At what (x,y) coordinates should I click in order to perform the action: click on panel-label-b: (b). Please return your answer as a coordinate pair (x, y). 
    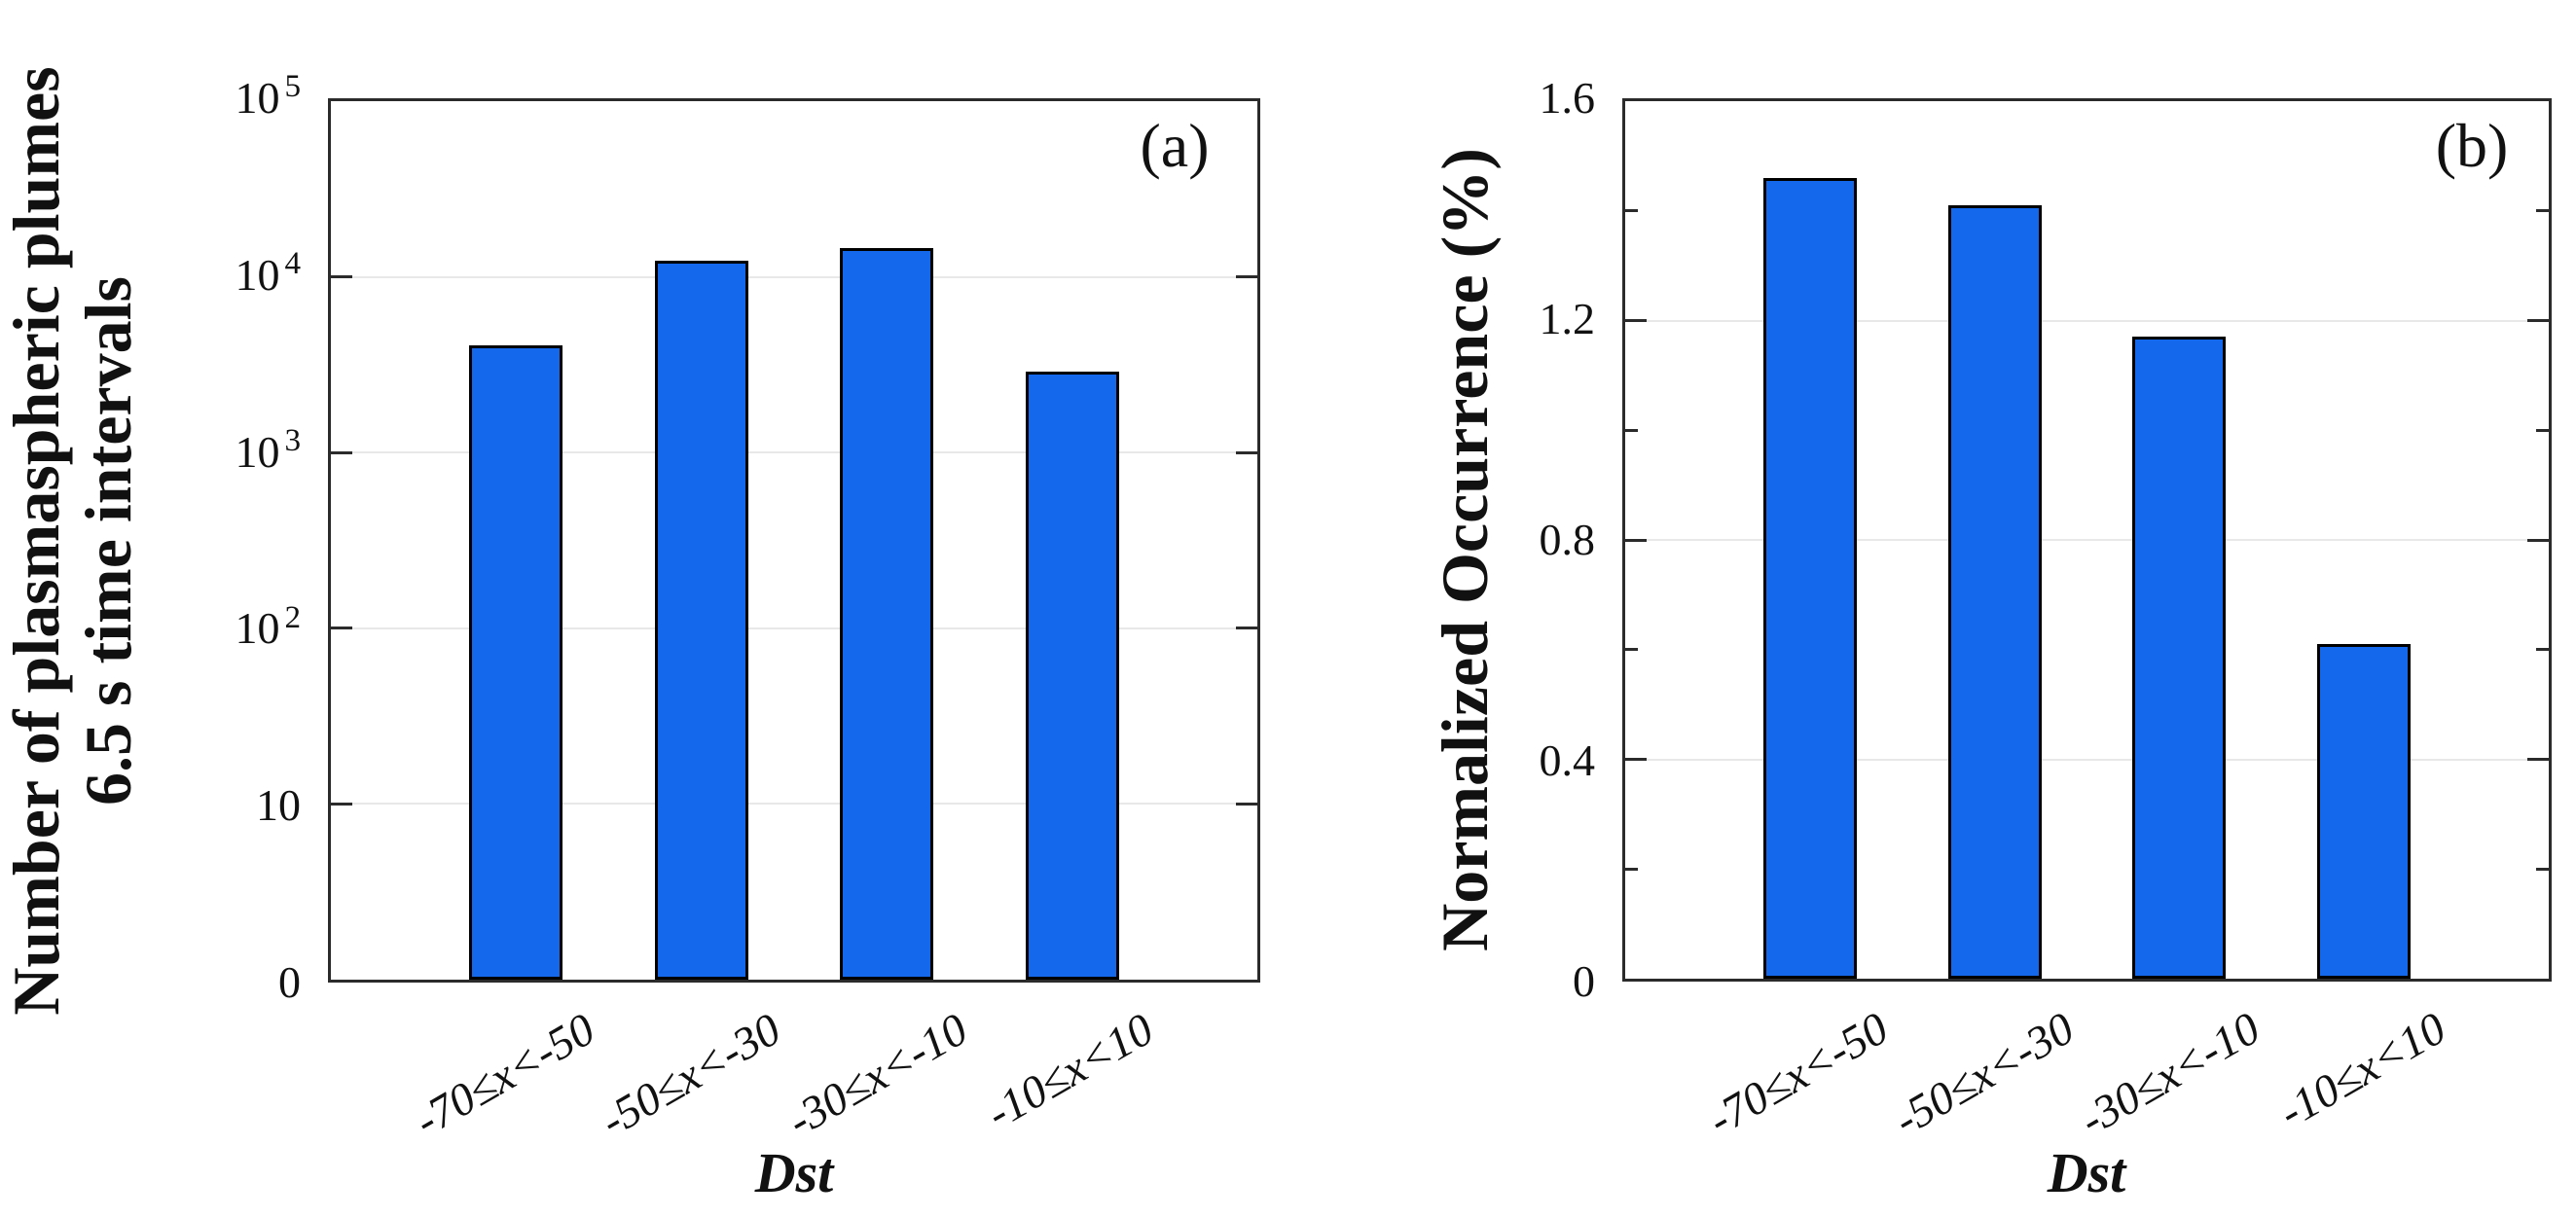
    Looking at the image, I should click on (2472, 145).